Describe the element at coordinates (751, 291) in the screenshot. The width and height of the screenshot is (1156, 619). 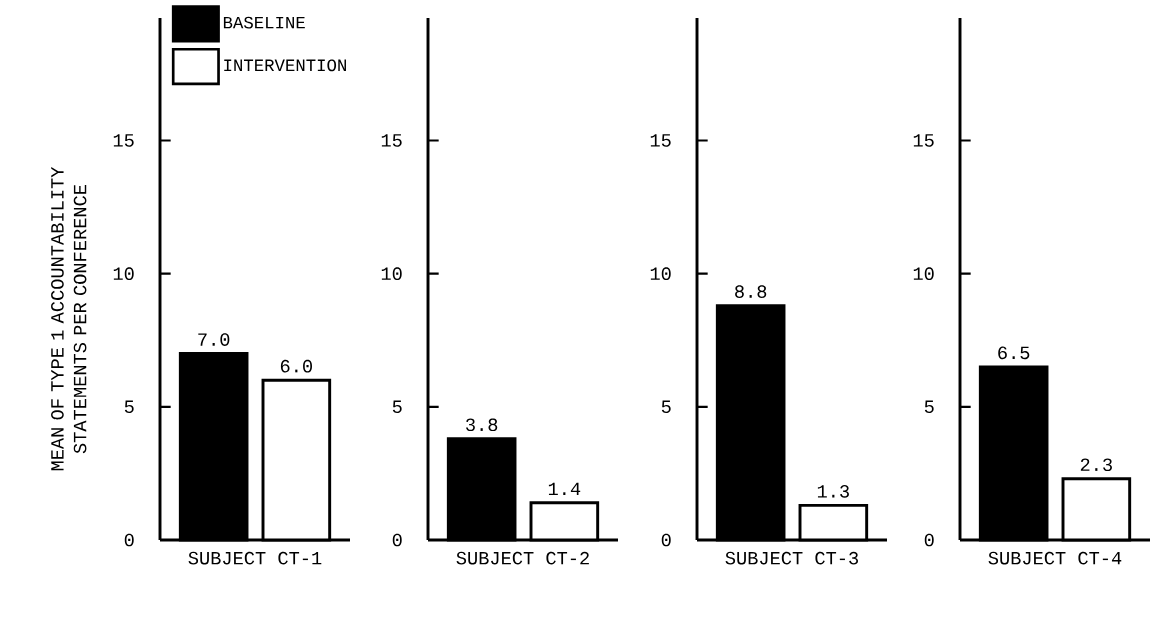
I see `data-label: 8.8` at that location.